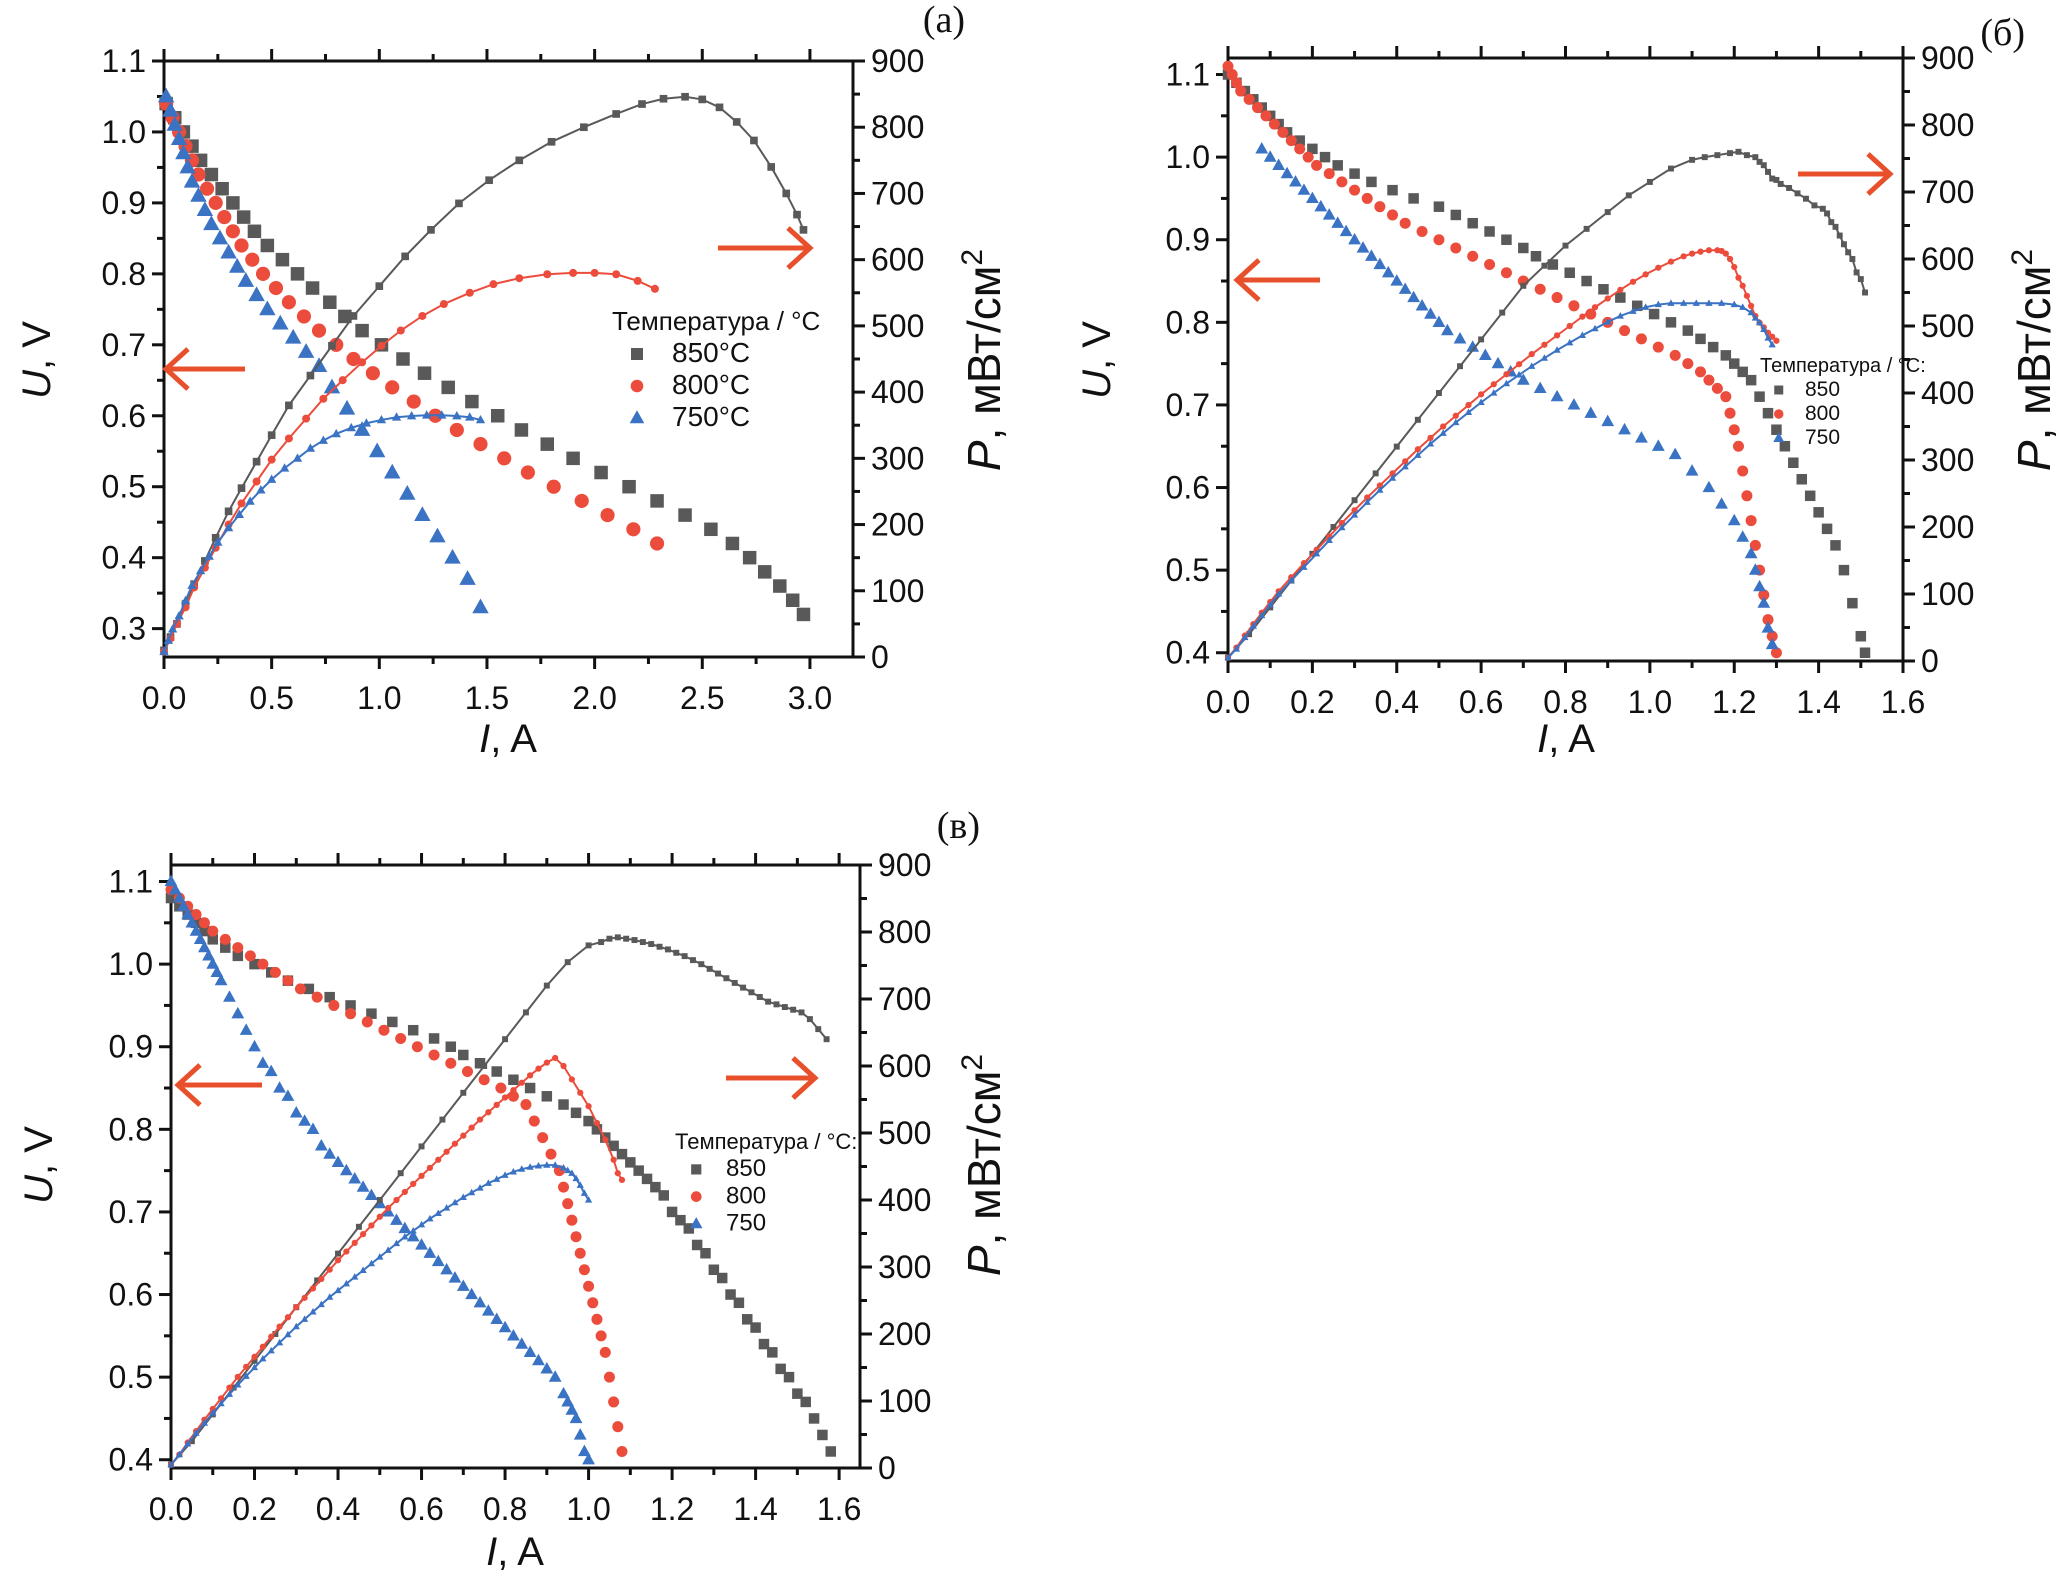 This screenshot has height=1593, width=2067. I want to click on y2-tick-label: 900, so click(897, 61).